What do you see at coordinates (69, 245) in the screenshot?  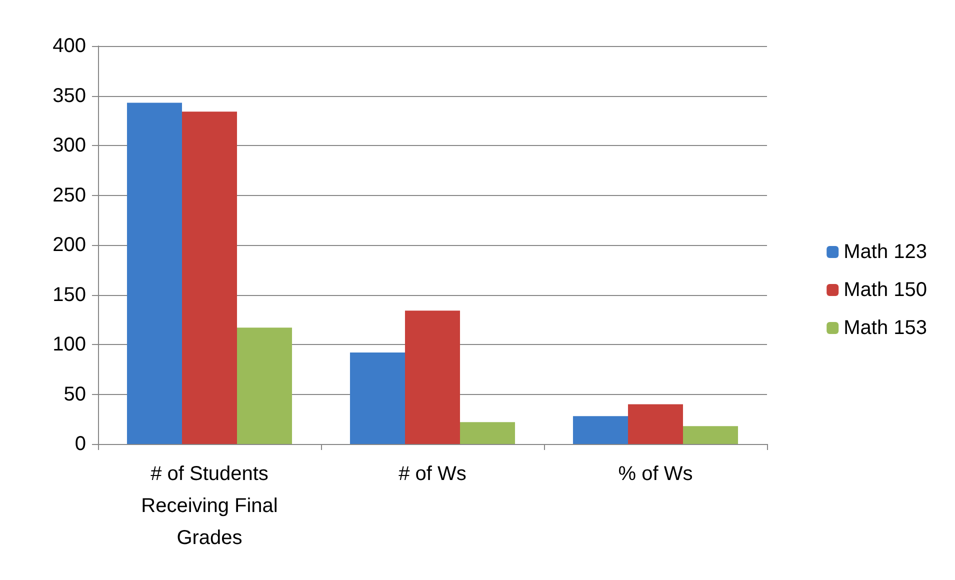 I see `y-tick-label: 200` at bounding box center [69, 245].